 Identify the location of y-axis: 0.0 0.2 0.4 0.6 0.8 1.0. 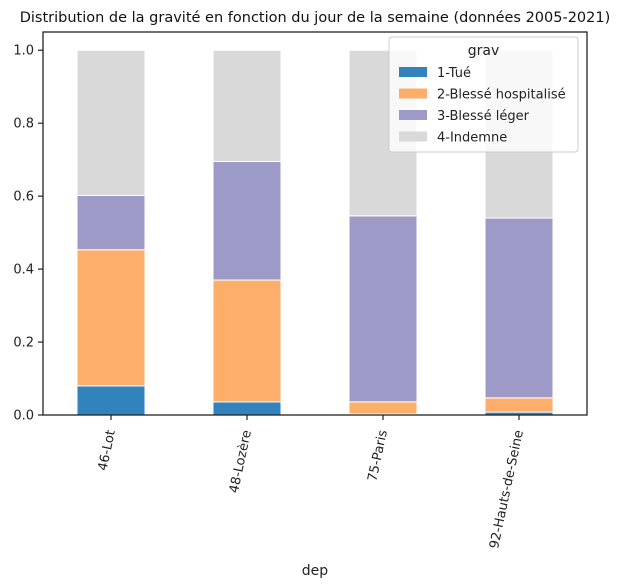
(28, 234).